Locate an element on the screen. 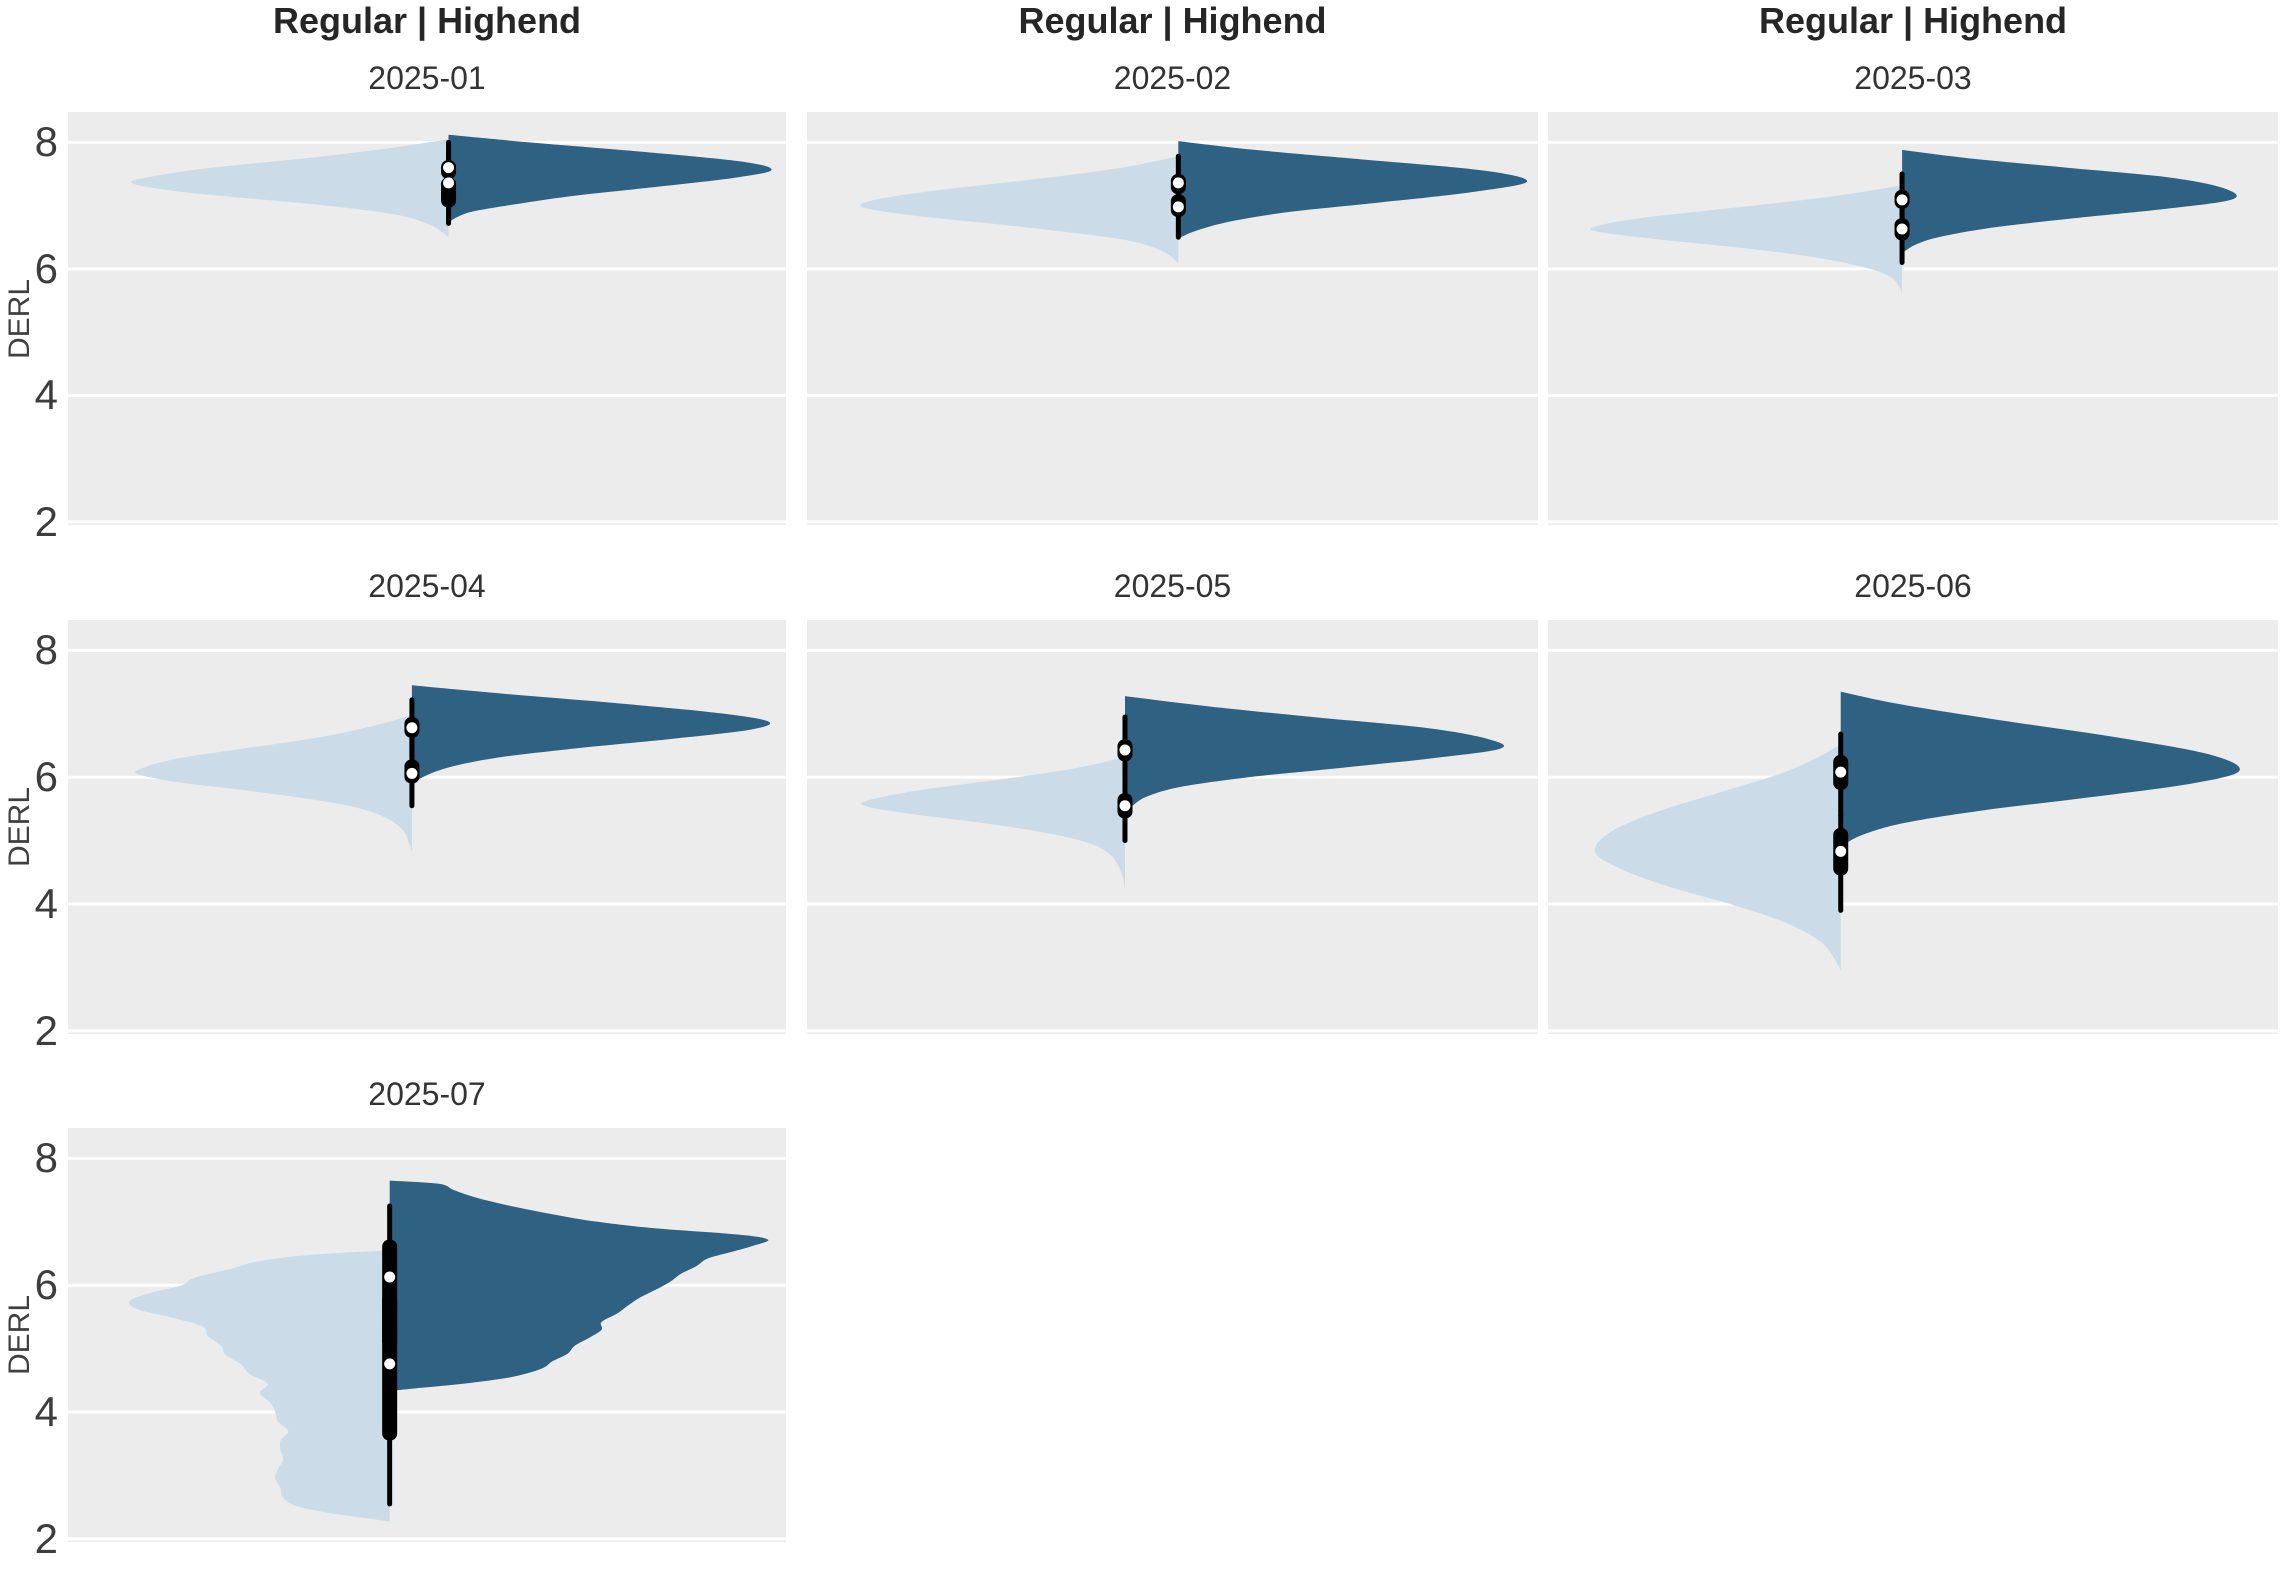 The height and width of the screenshot is (1587, 2283). facet-subtitle: 2025-07 is located at coordinates (427, 1094).